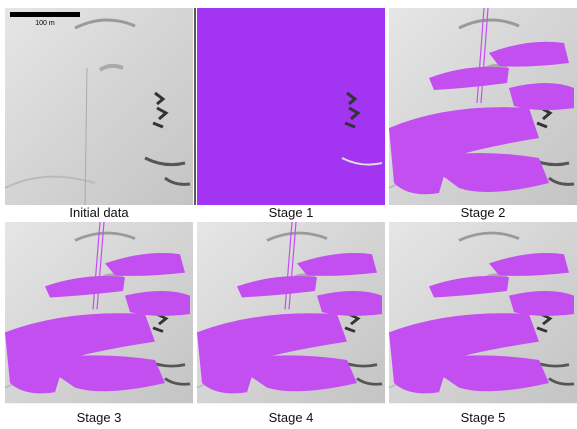  Describe the element at coordinates (483, 417) in the screenshot. I see `caption: Stage 5` at that location.